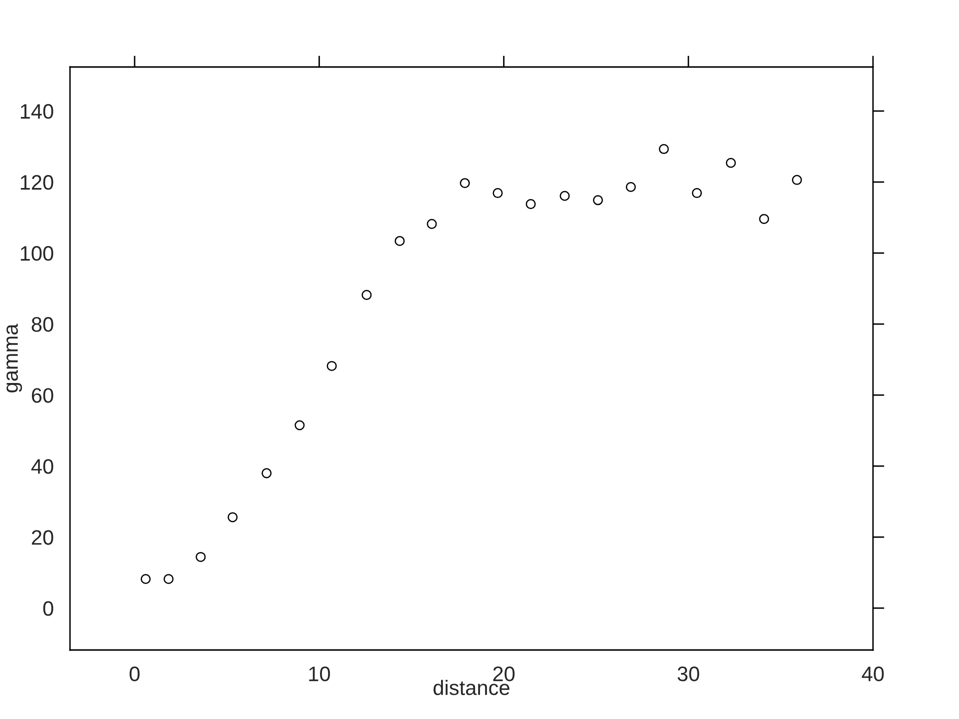  I want to click on y-tick-label: 0, so click(48, 608).